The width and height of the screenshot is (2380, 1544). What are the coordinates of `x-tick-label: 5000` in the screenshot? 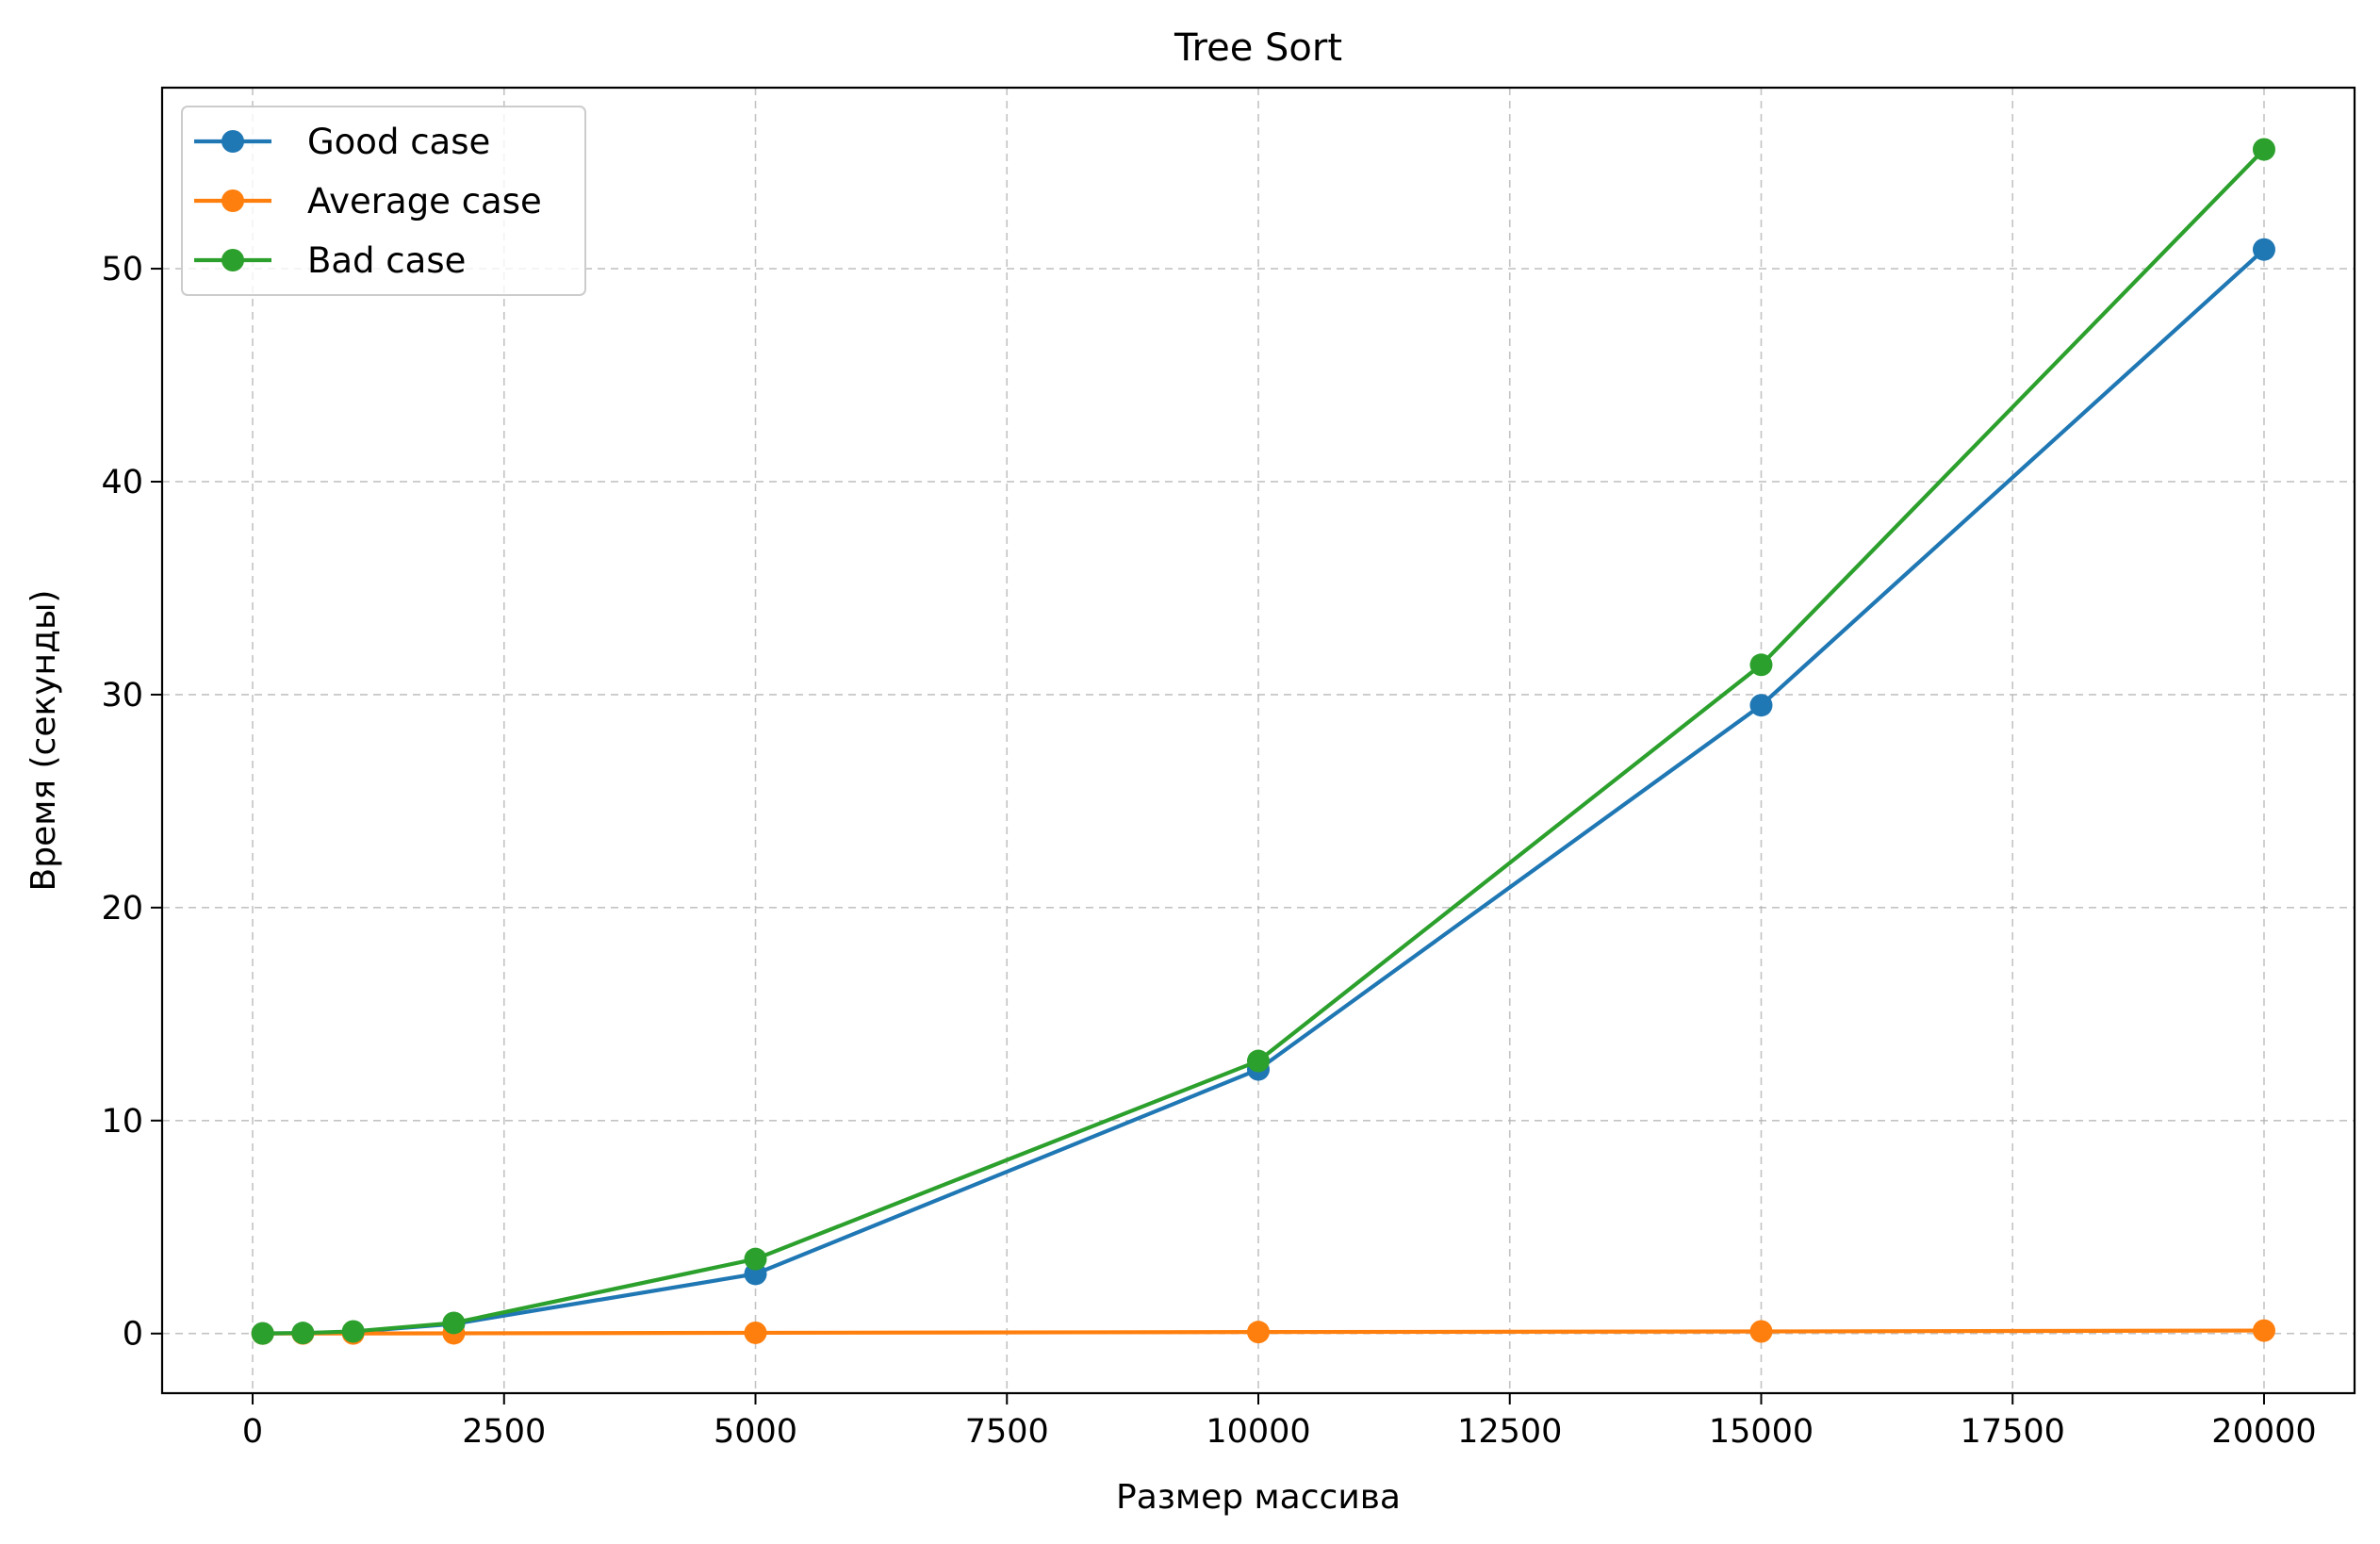 It's located at (755, 1432).